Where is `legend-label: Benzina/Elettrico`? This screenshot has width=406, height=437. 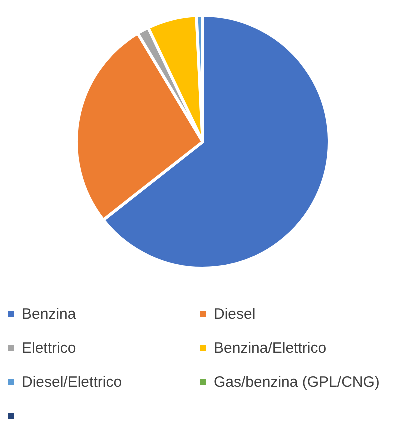
legend-label: Benzina/Elettrico is located at coordinates (270, 348).